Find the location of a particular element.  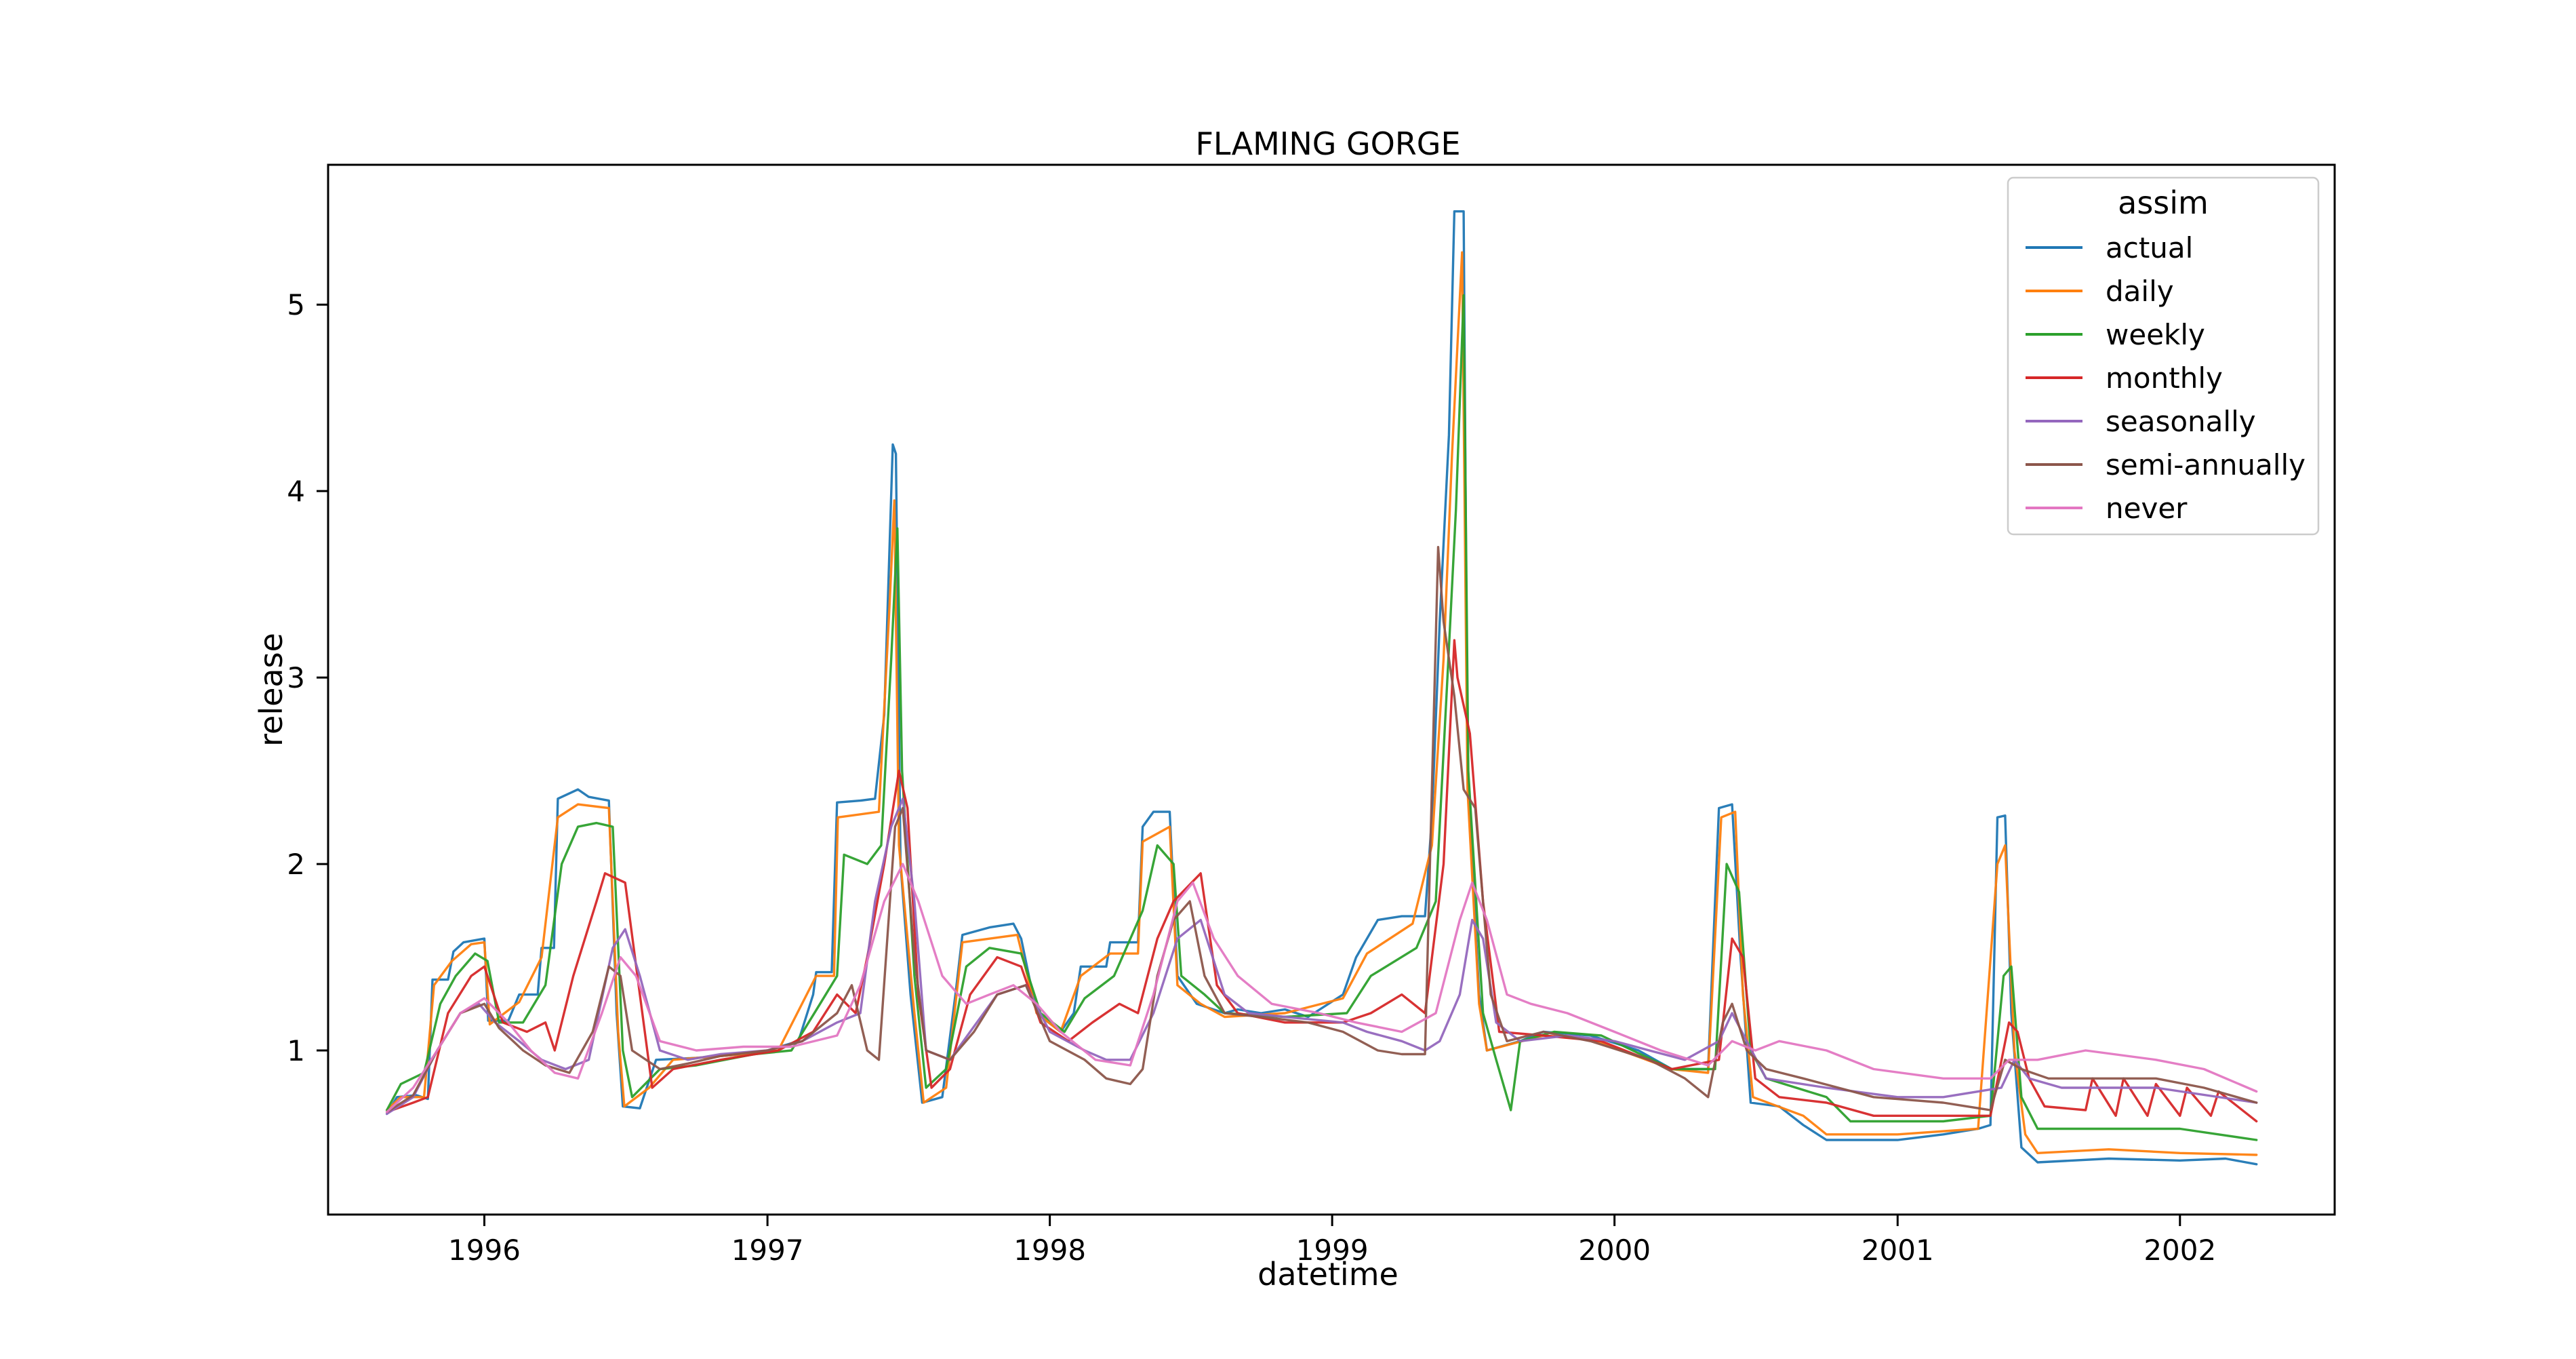

x-tick-label-2000: 2000 is located at coordinates (1614, 1250).